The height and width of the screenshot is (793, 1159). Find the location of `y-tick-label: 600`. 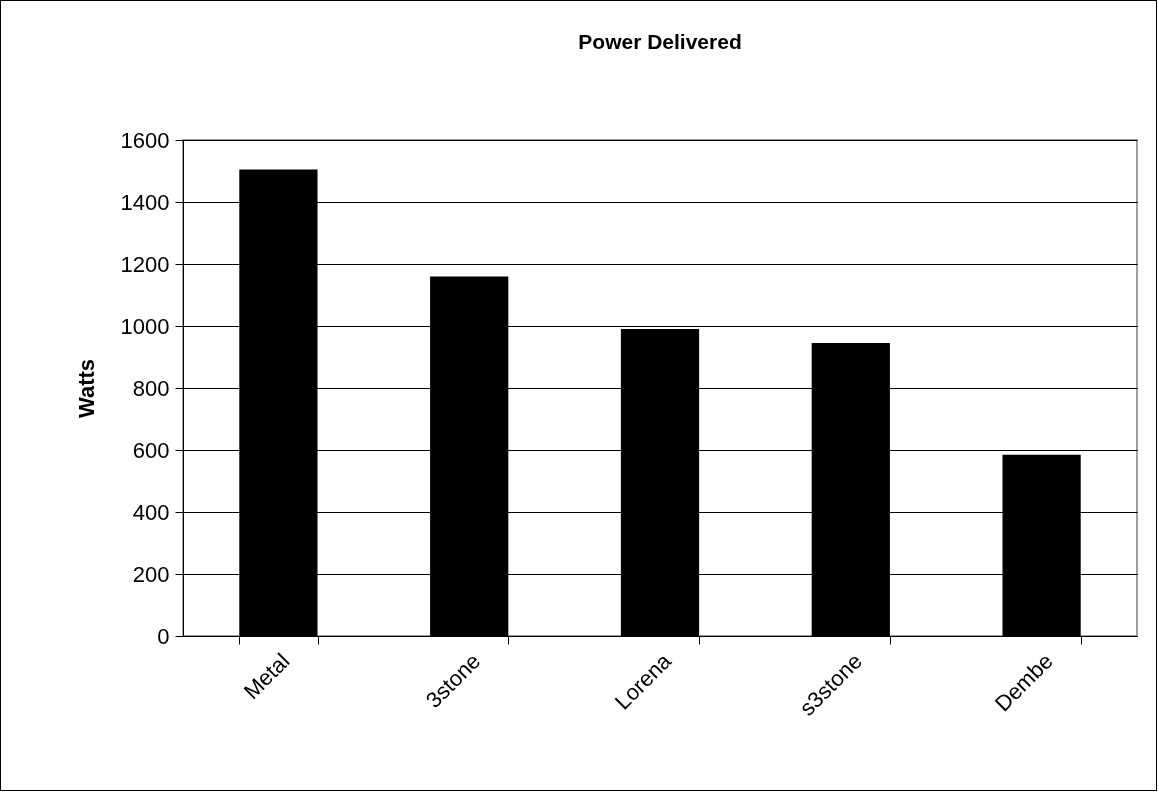

y-tick-label: 600 is located at coordinates (151, 450).